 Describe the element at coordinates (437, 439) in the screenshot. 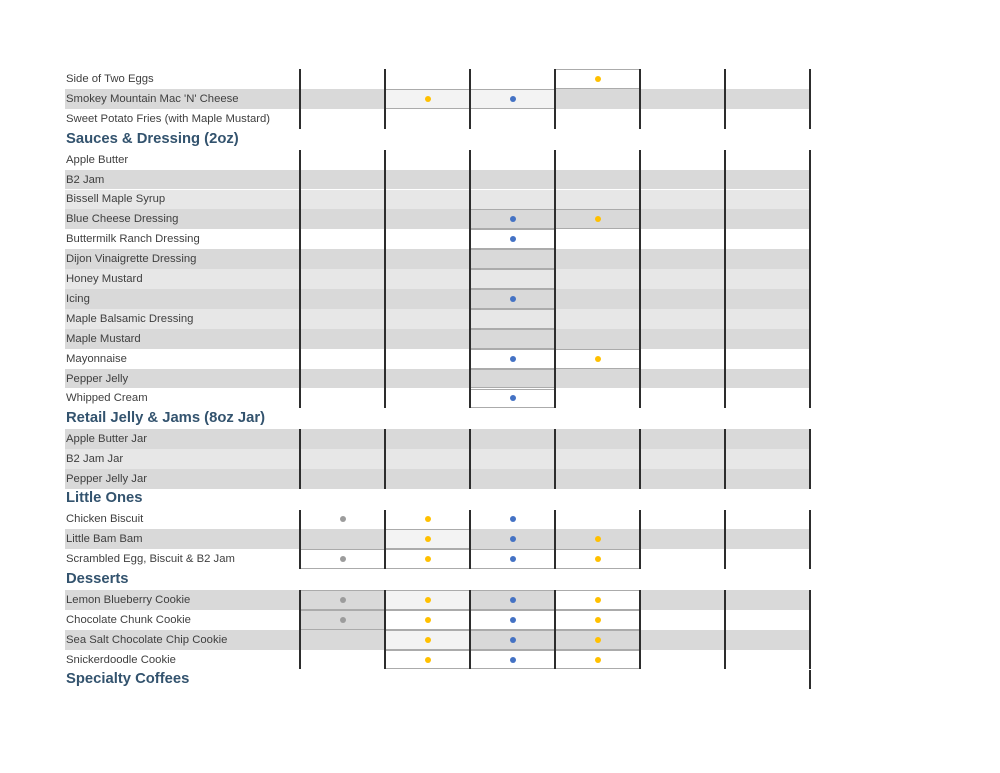

I see `table-row: Apple Butter Jar` at that location.